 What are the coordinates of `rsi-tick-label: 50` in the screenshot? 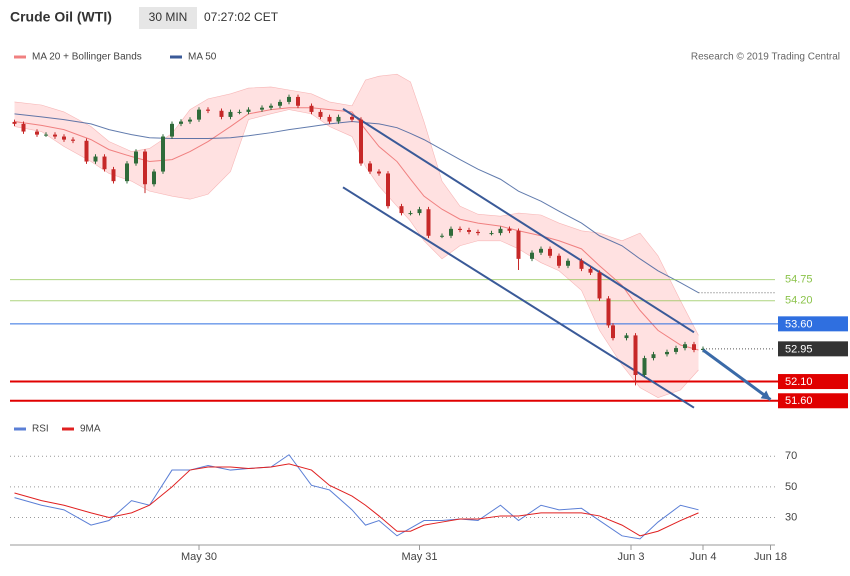 It's located at (791, 487).